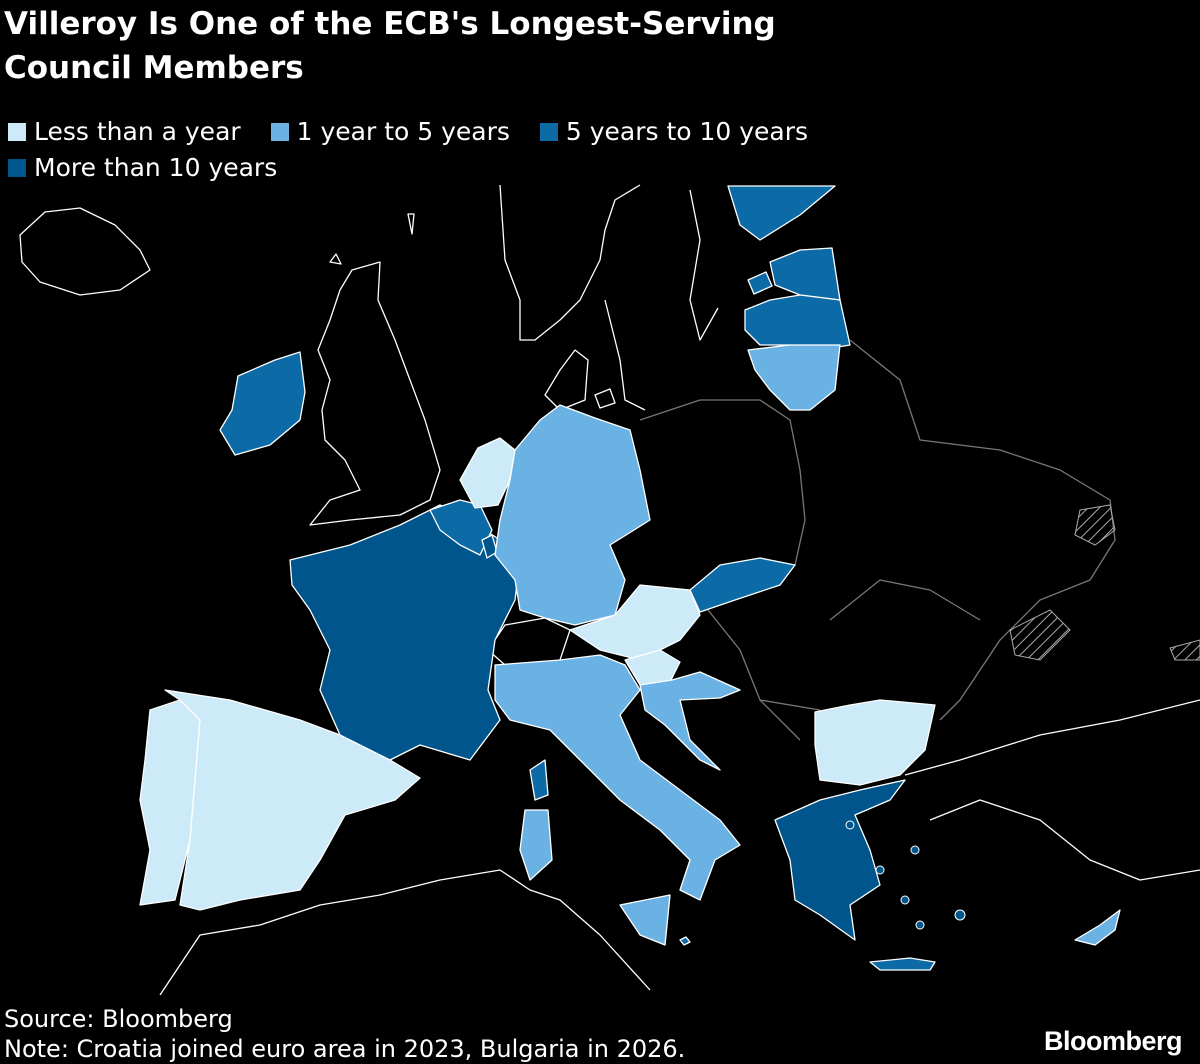  Describe the element at coordinates (262, 403) in the screenshot. I see `country-ireland` at that location.